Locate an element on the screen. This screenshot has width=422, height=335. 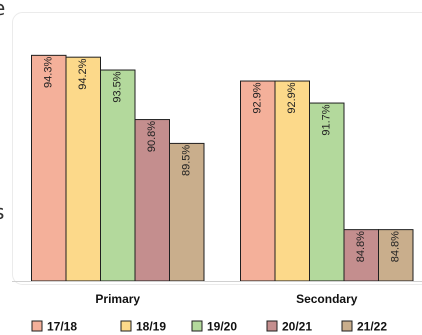
data-label-secondary-17-18: 92.9% is located at coordinates (258, 97).